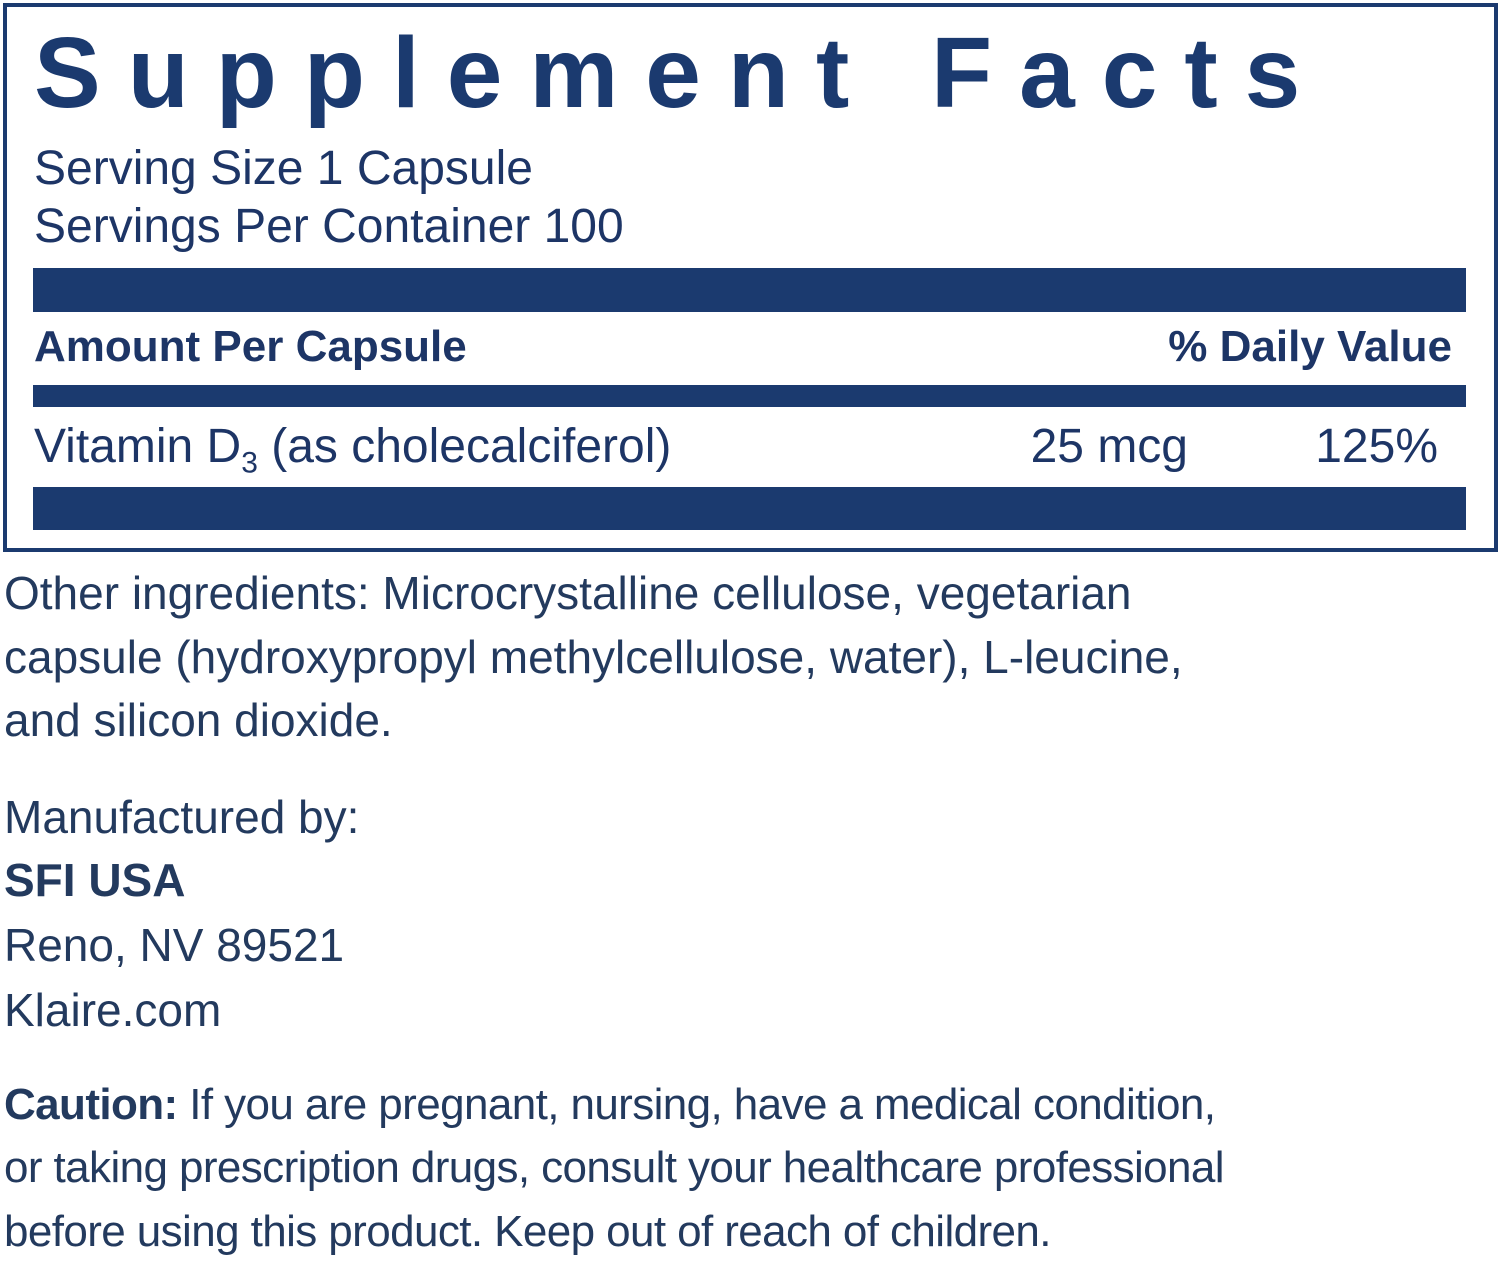  I want to click on panel-title: Supplement Facts, so click(681, 73).